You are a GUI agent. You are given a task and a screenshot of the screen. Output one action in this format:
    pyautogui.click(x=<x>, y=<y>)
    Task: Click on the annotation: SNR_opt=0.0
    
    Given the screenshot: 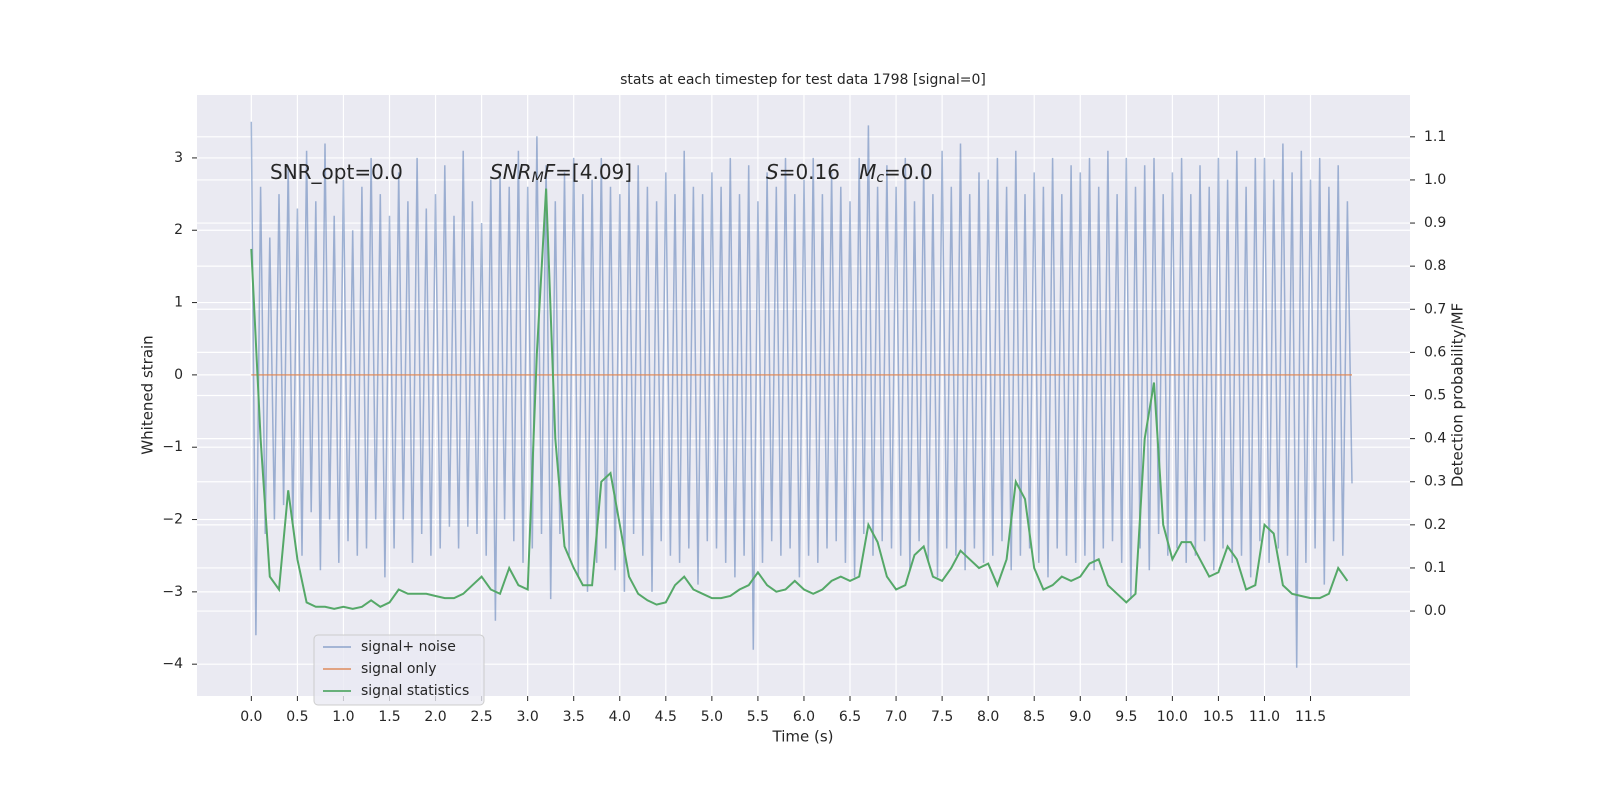 What is the action you would take?
    pyautogui.click(x=336, y=172)
    